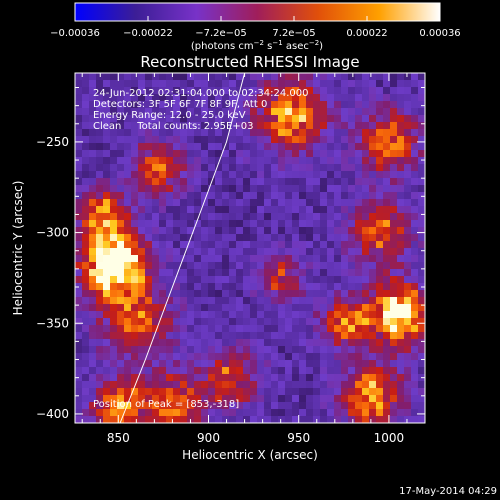  I want to click on chart-title: Reconstructed RHESSI Image, so click(249, 62).